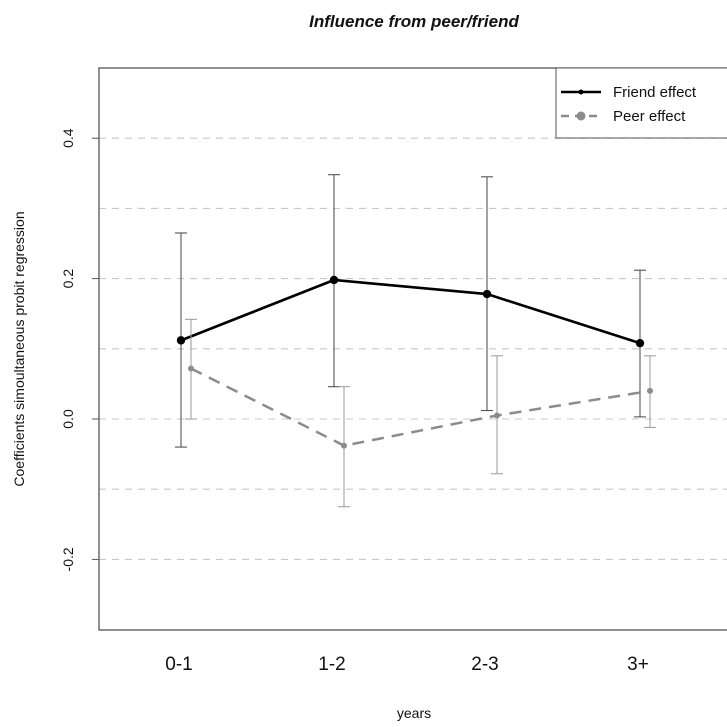  Describe the element at coordinates (178, 664) in the screenshot. I see `x-tick-label: 0-1` at that location.